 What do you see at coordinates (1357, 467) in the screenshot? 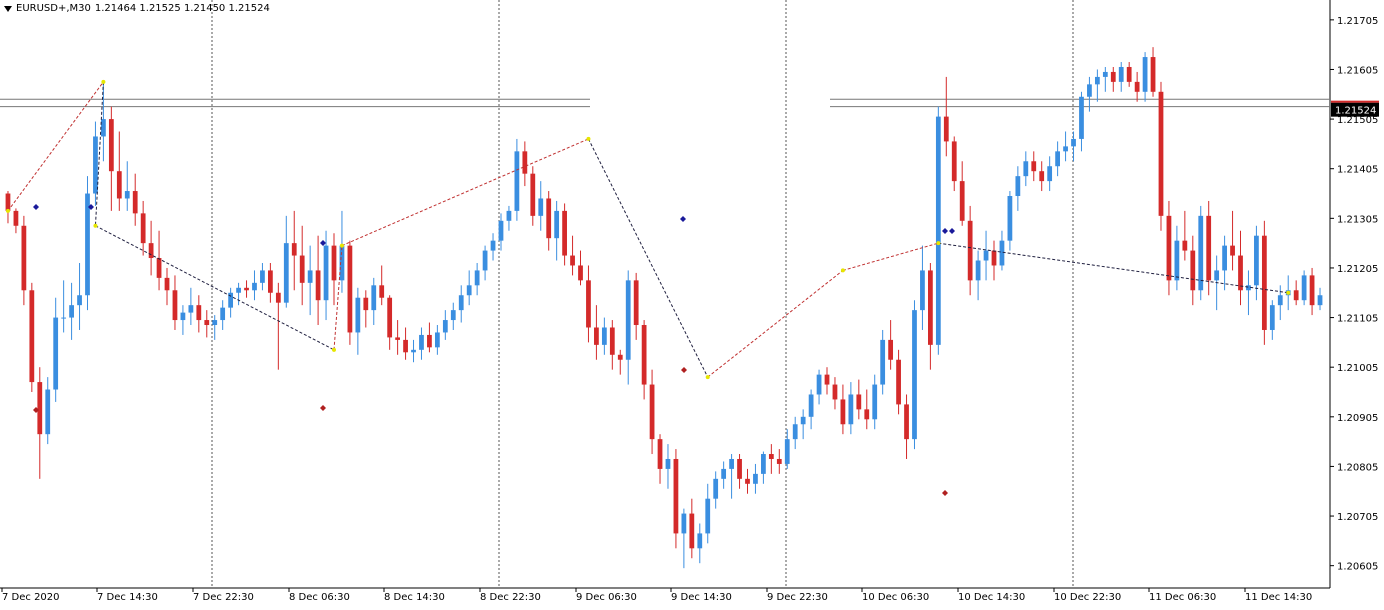
I see `price-tick-label: 1.20805` at bounding box center [1357, 467].